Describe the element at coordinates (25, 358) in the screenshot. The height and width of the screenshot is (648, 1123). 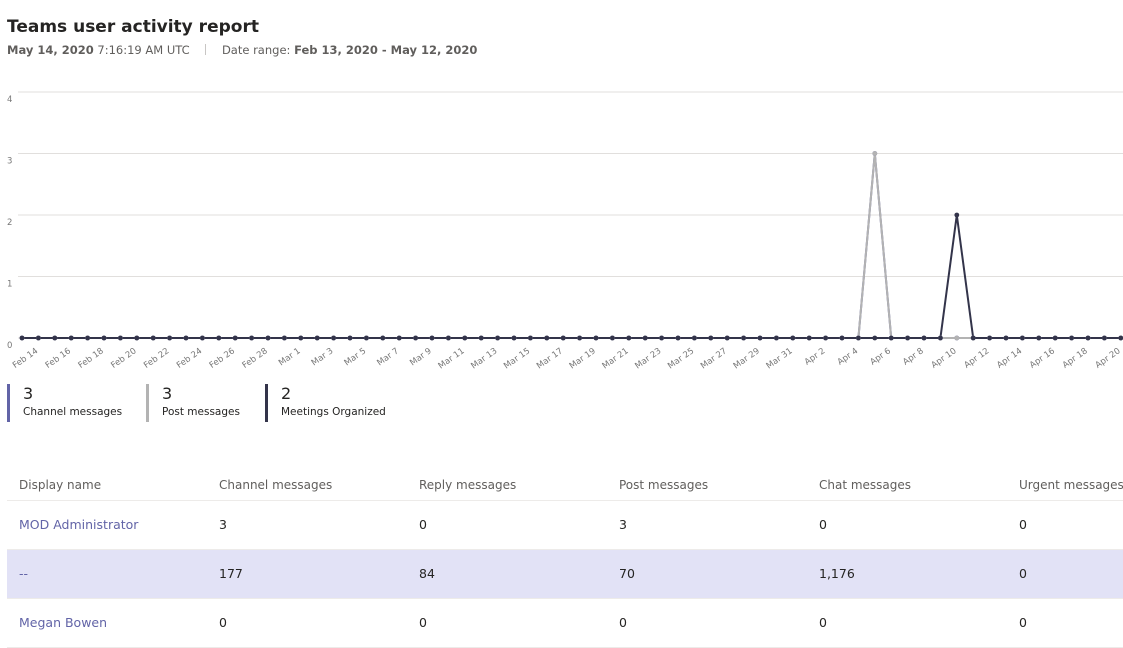
I see `x-tick-label: Feb 14` at that location.